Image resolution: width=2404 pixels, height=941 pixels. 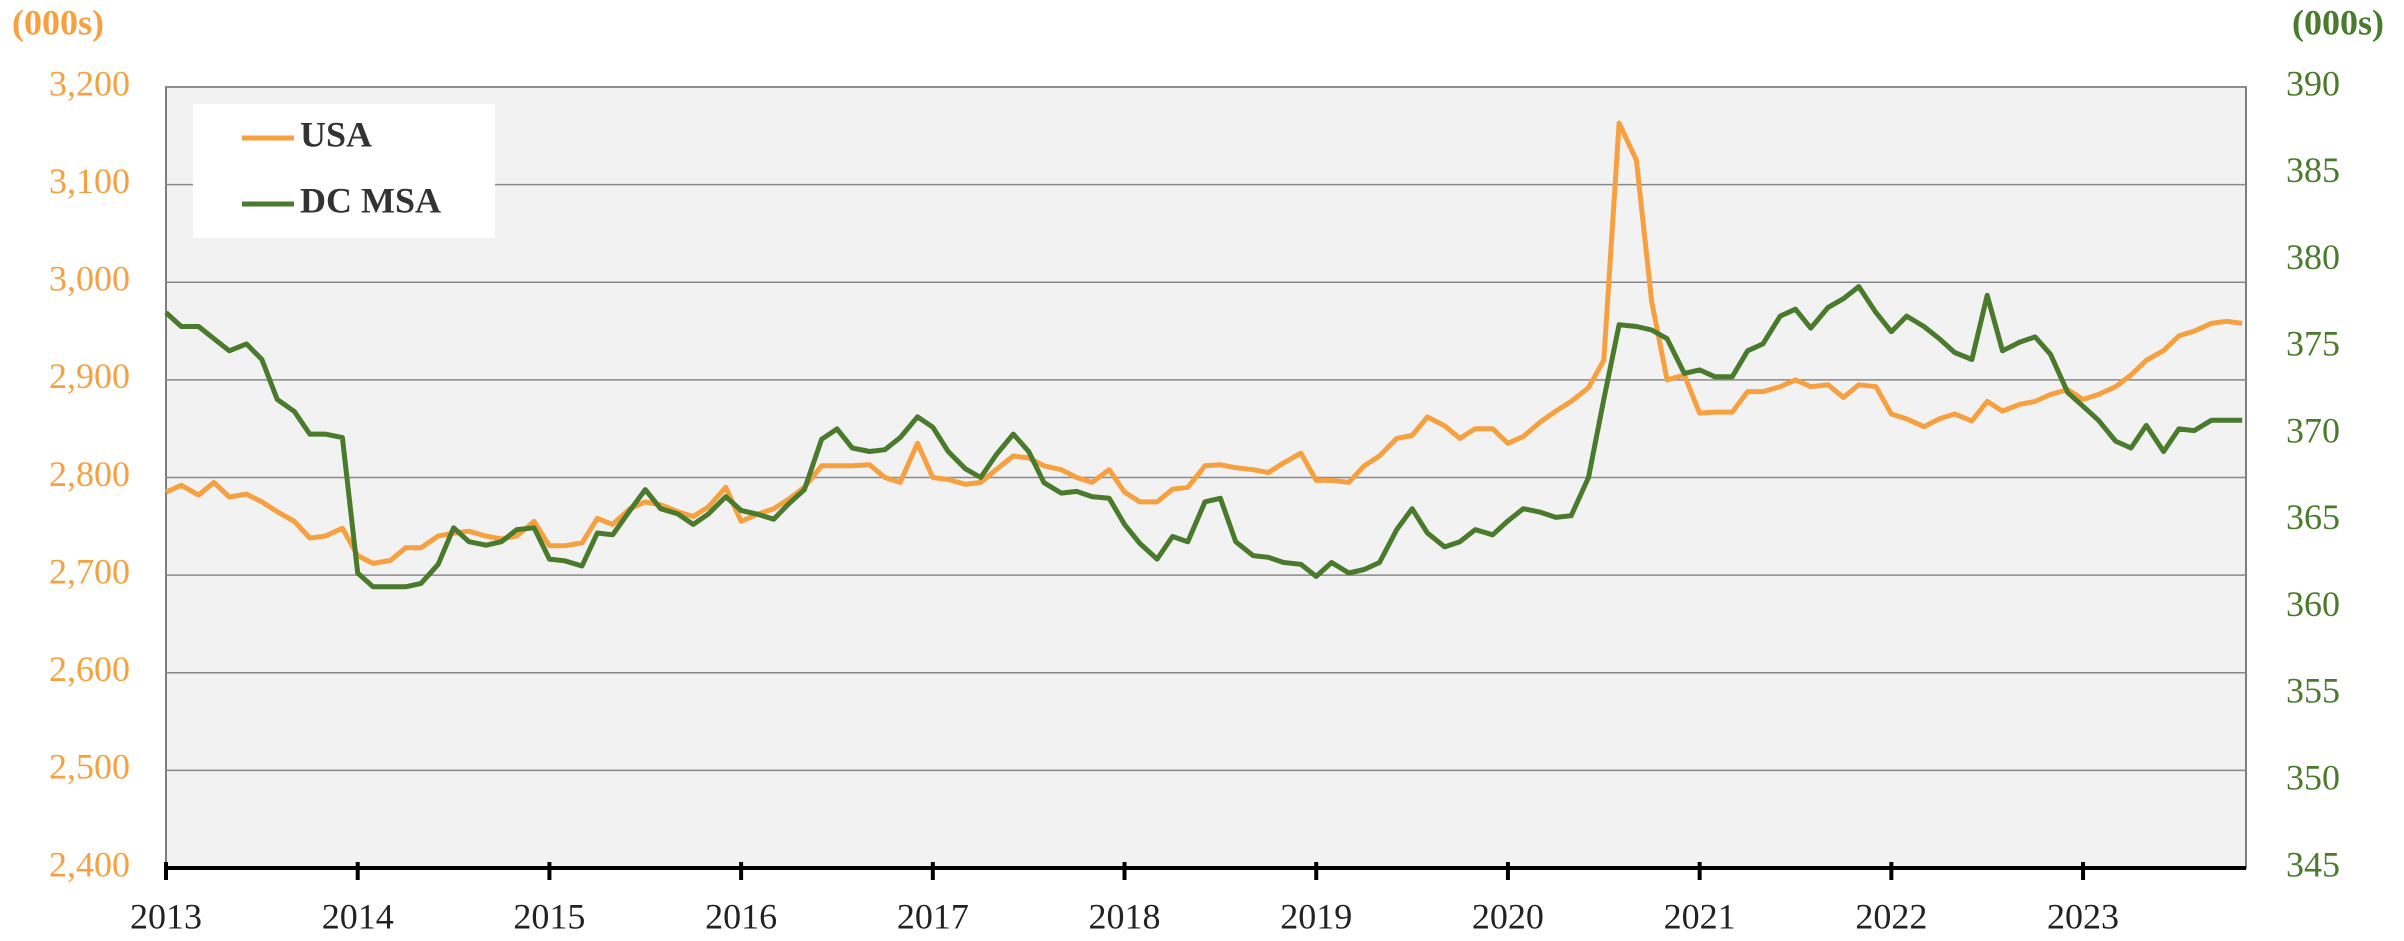 I want to click on y-tick-label: 3,200, so click(x=89, y=83).